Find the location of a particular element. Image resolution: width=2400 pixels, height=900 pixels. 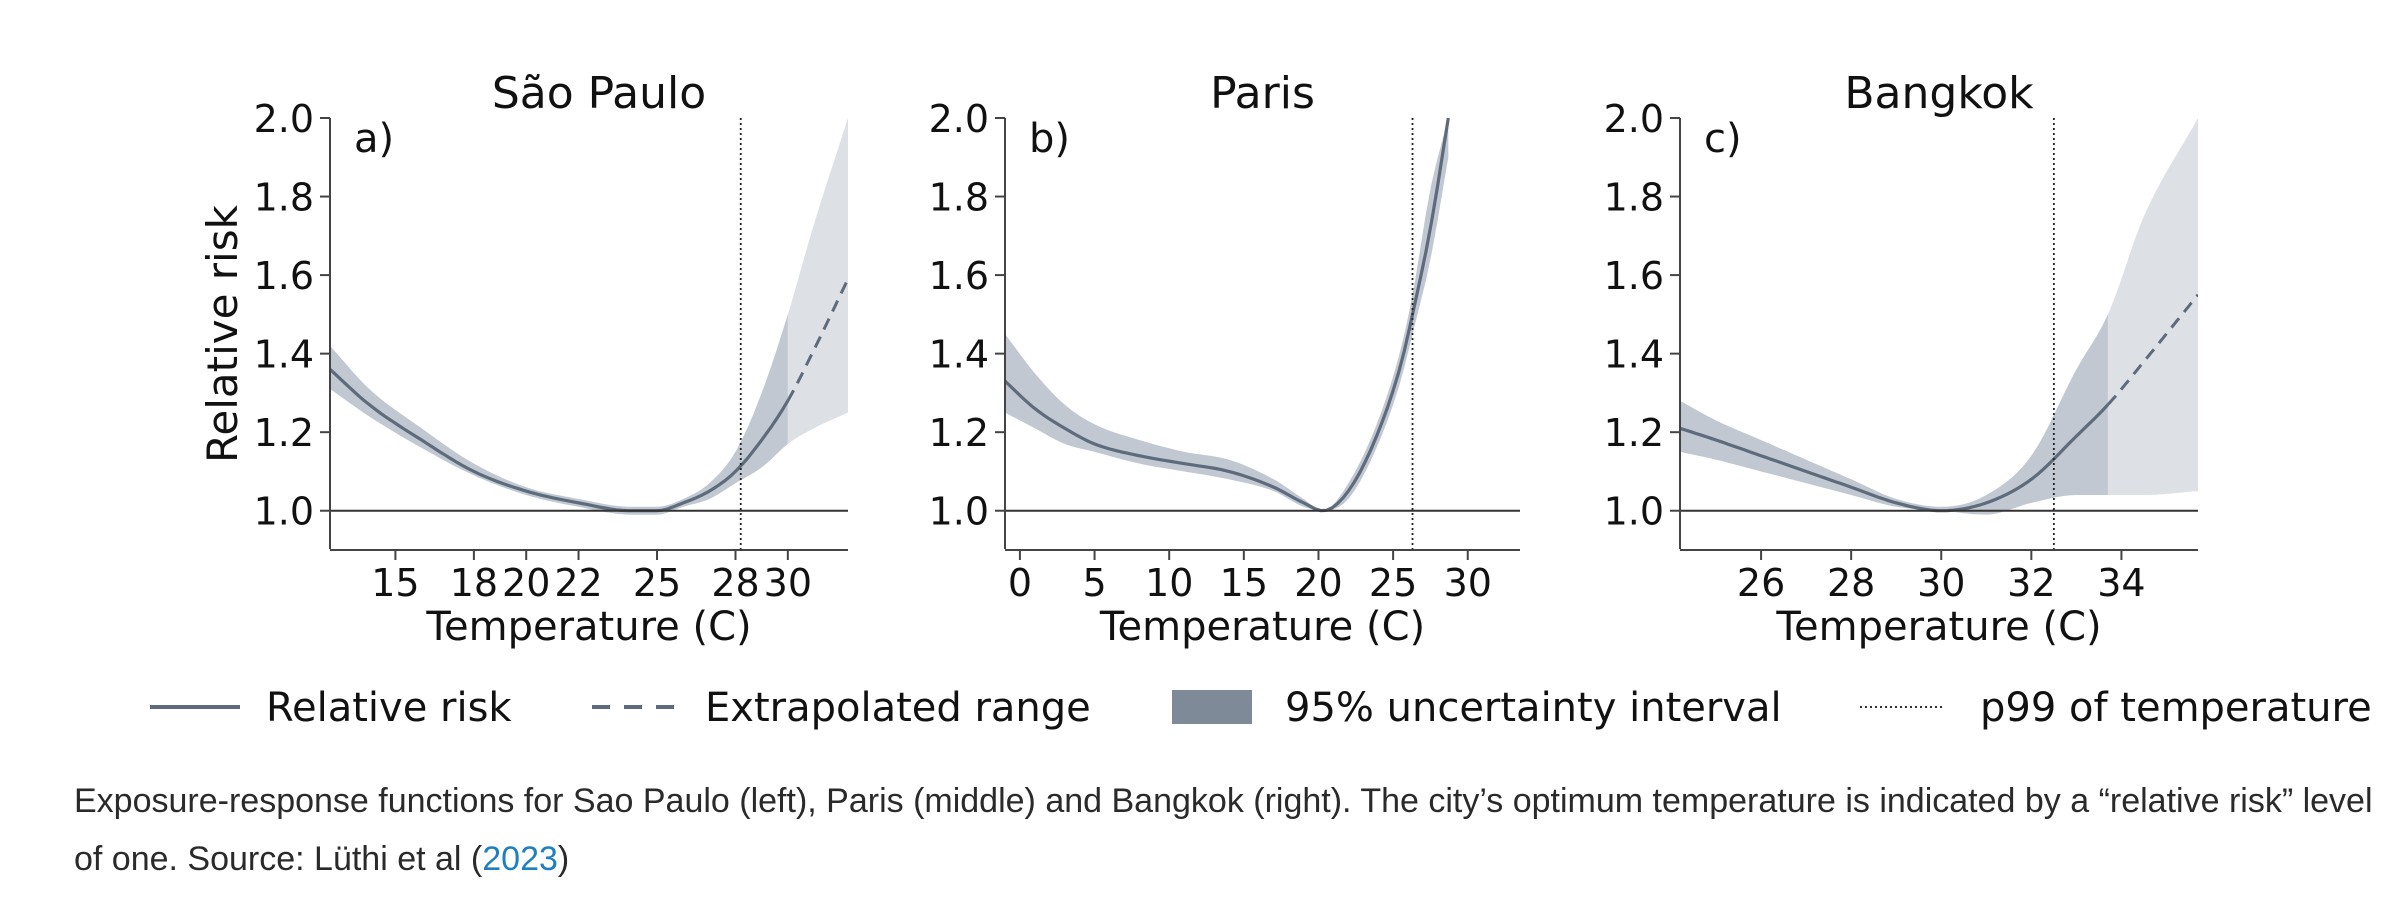

caption-source-link: 2023 is located at coordinates (520, 859).